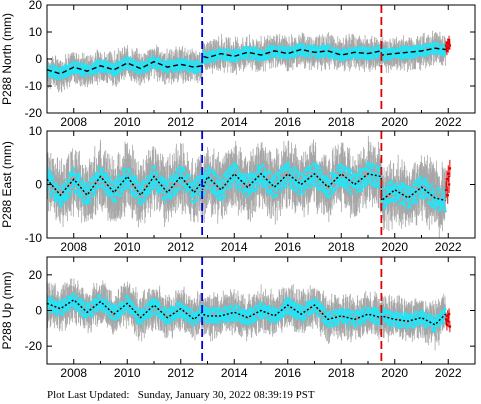  I want to click on model-line, so click(246, 61).